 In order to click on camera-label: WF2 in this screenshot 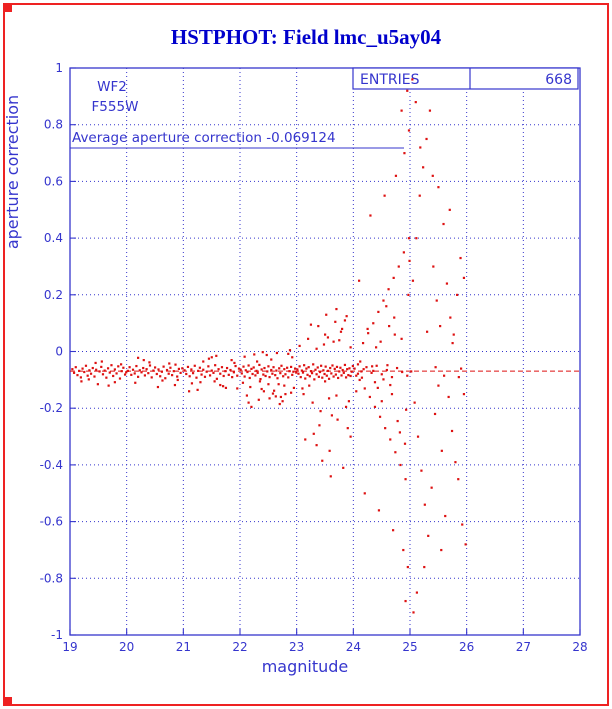, I will do `click(112, 87)`.